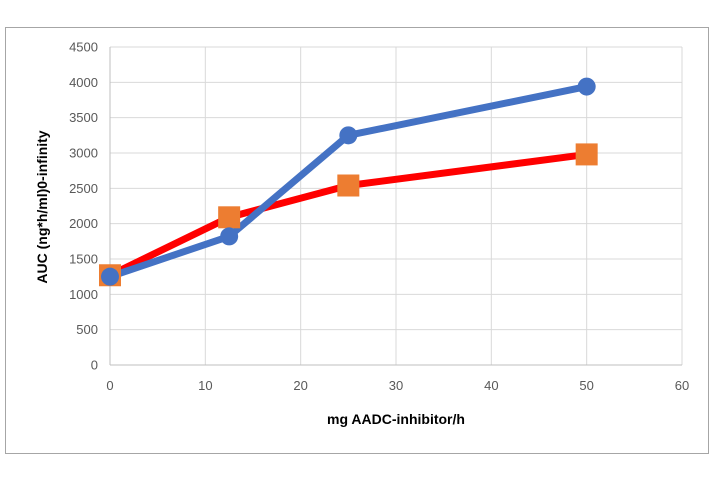 The width and height of the screenshot is (720, 480). What do you see at coordinates (396, 419) in the screenshot?
I see `x-axis-title: mg AADC-inhibitor/h` at bounding box center [396, 419].